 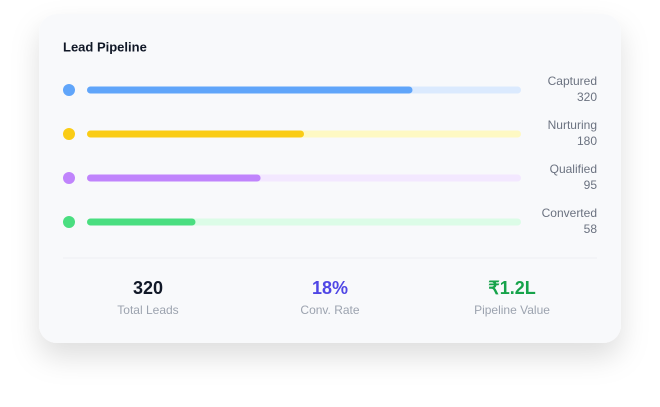 I want to click on chart-title: Lead Pipeline, so click(x=105, y=46).